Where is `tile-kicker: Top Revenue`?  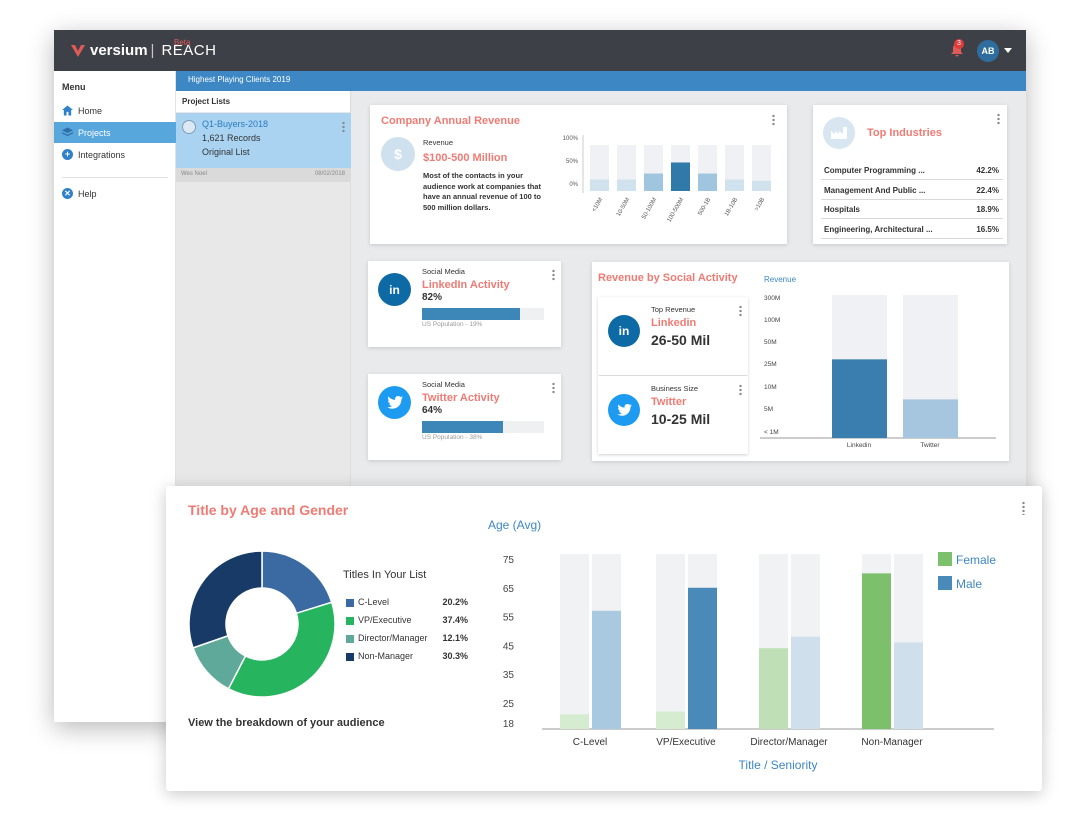 tile-kicker: Top Revenue is located at coordinates (673, 309).